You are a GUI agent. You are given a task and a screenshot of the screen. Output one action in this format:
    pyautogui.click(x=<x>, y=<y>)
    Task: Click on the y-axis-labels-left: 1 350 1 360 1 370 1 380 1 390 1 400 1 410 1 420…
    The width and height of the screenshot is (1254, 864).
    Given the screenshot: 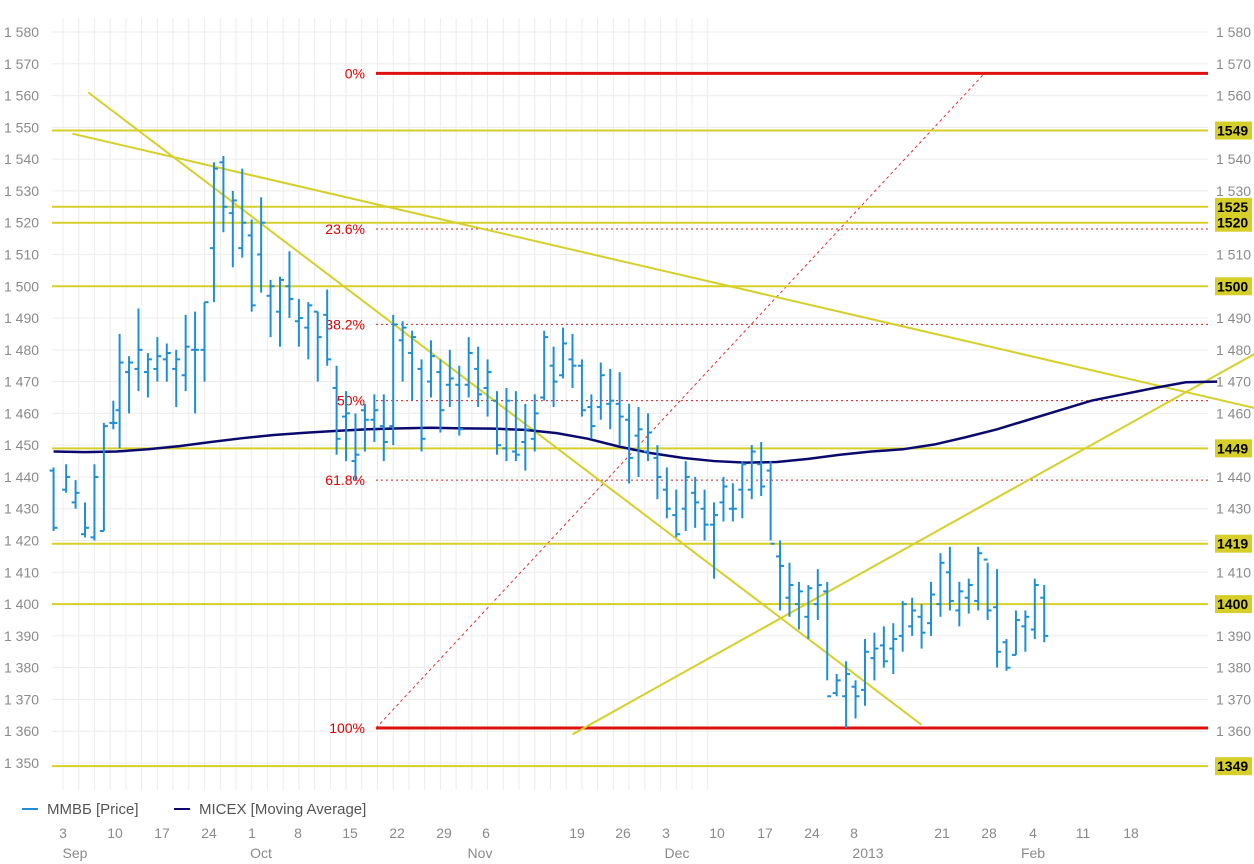 What is the action you would take?
    pyautogui.click(x=21, y=397)
    